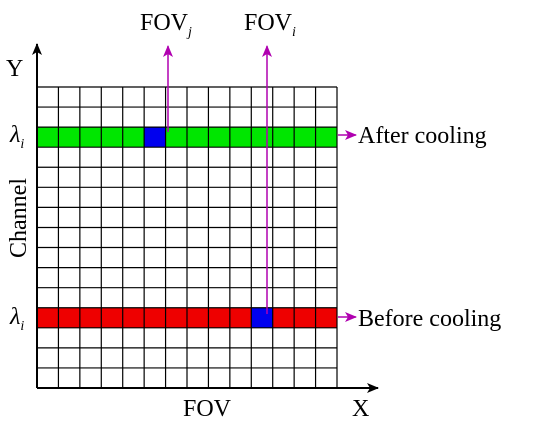 This screenshot has width=550, height=422. What do you see at coordinates (16, 319) in the screenshot?
I see `lambda-bottom-label: λi` at bounding box center [16, 319].